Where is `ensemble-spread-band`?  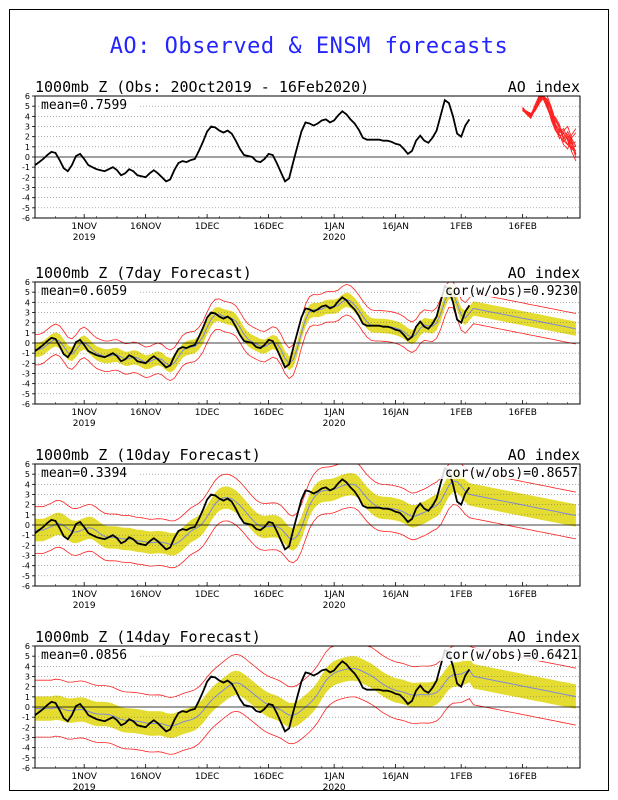
ensemble-spread-band is located at coordinates (305, 329).